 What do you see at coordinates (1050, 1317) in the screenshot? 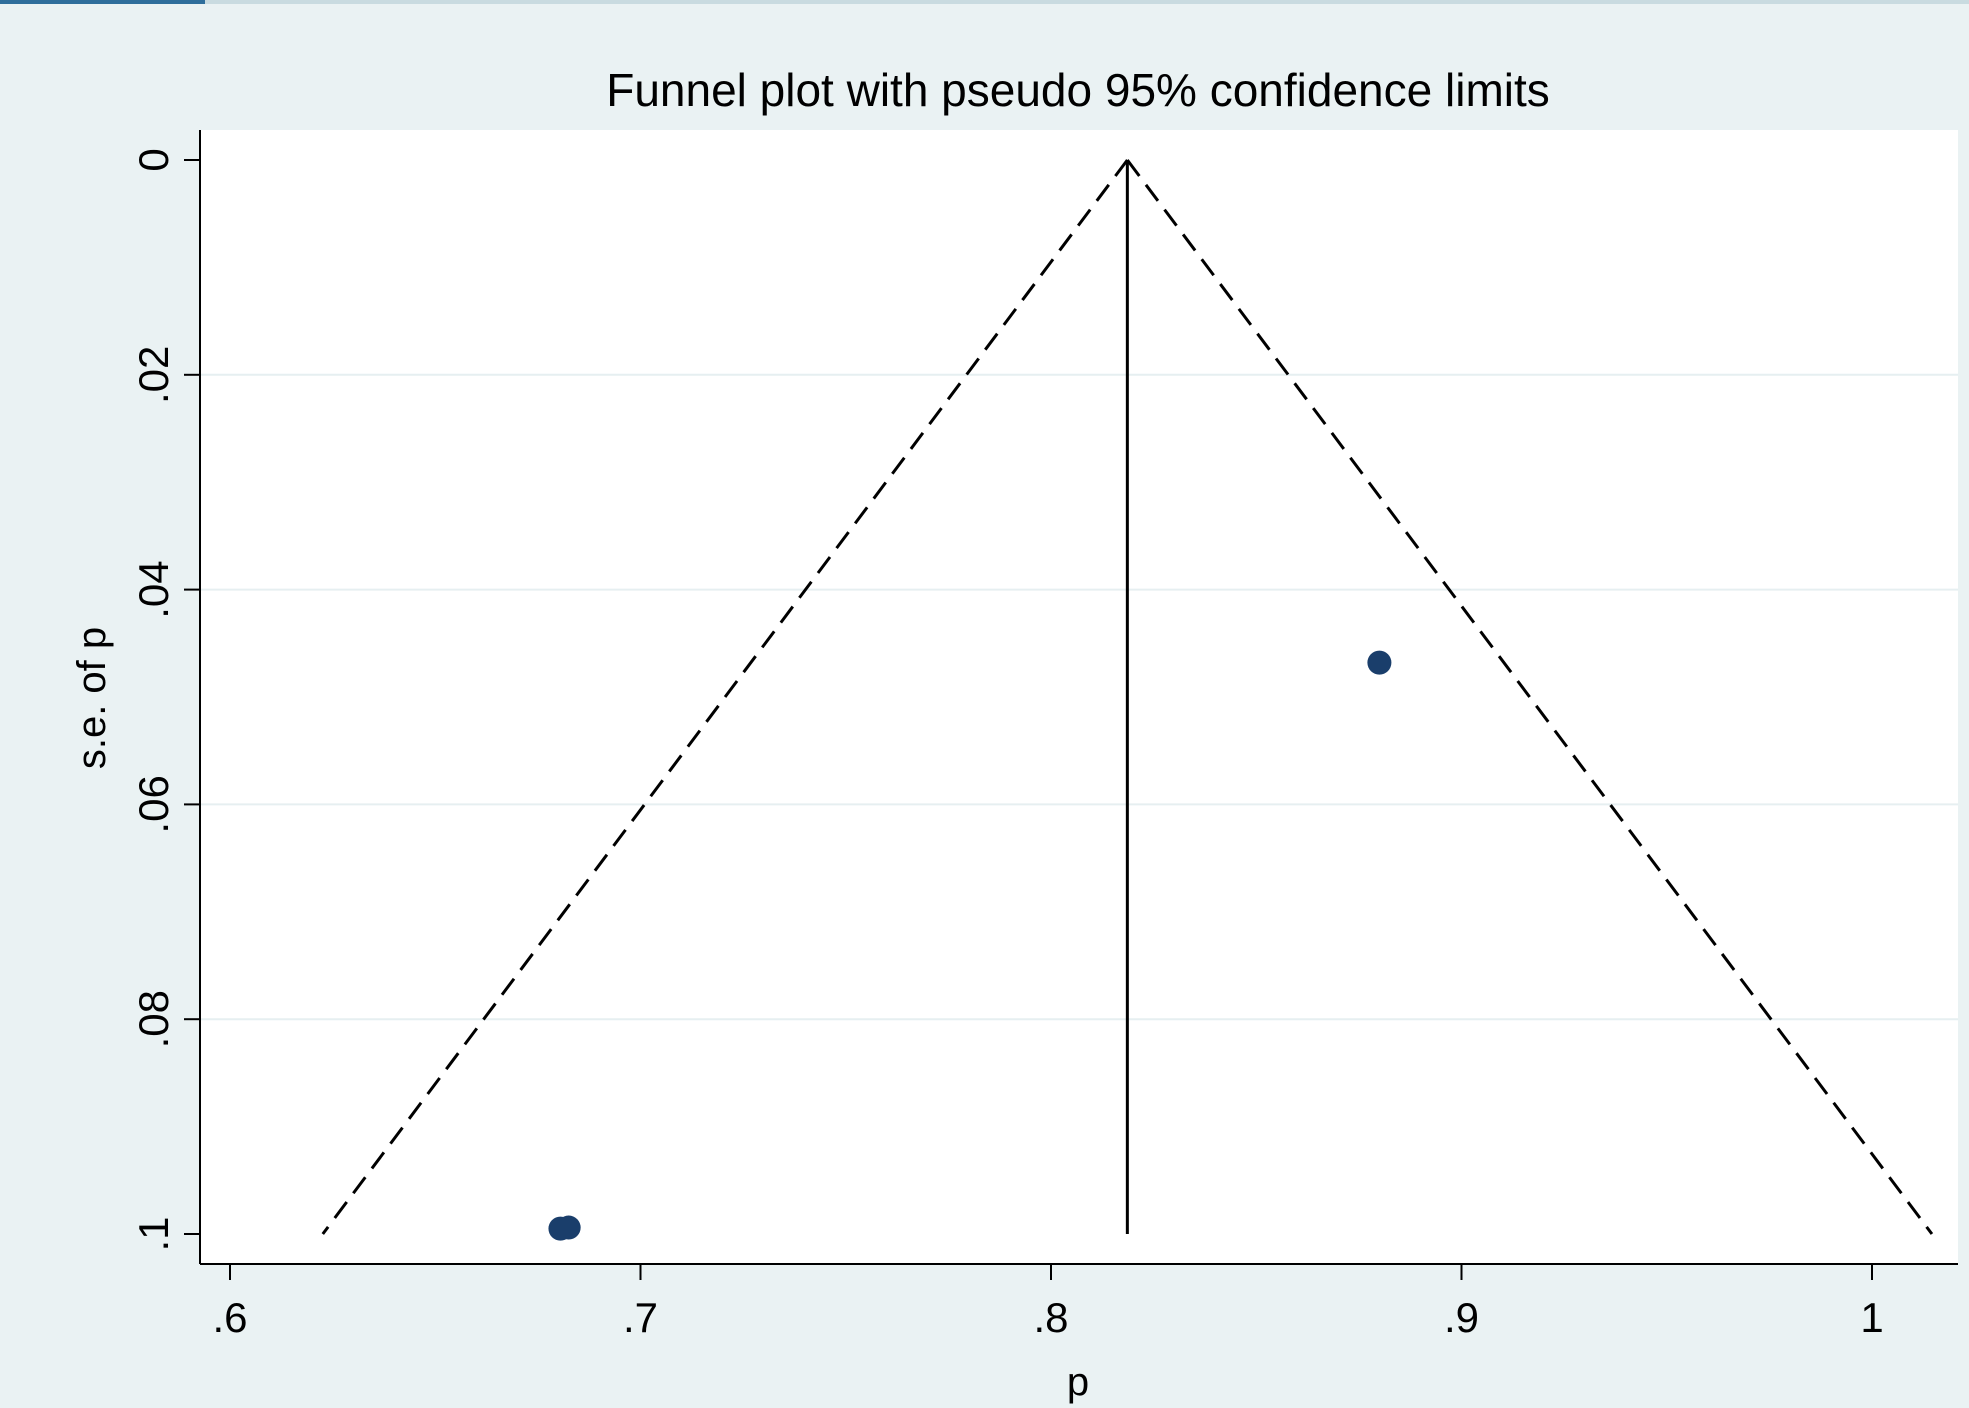
I see `x-tick-label: .8` at bounding box center [1050, 1317].